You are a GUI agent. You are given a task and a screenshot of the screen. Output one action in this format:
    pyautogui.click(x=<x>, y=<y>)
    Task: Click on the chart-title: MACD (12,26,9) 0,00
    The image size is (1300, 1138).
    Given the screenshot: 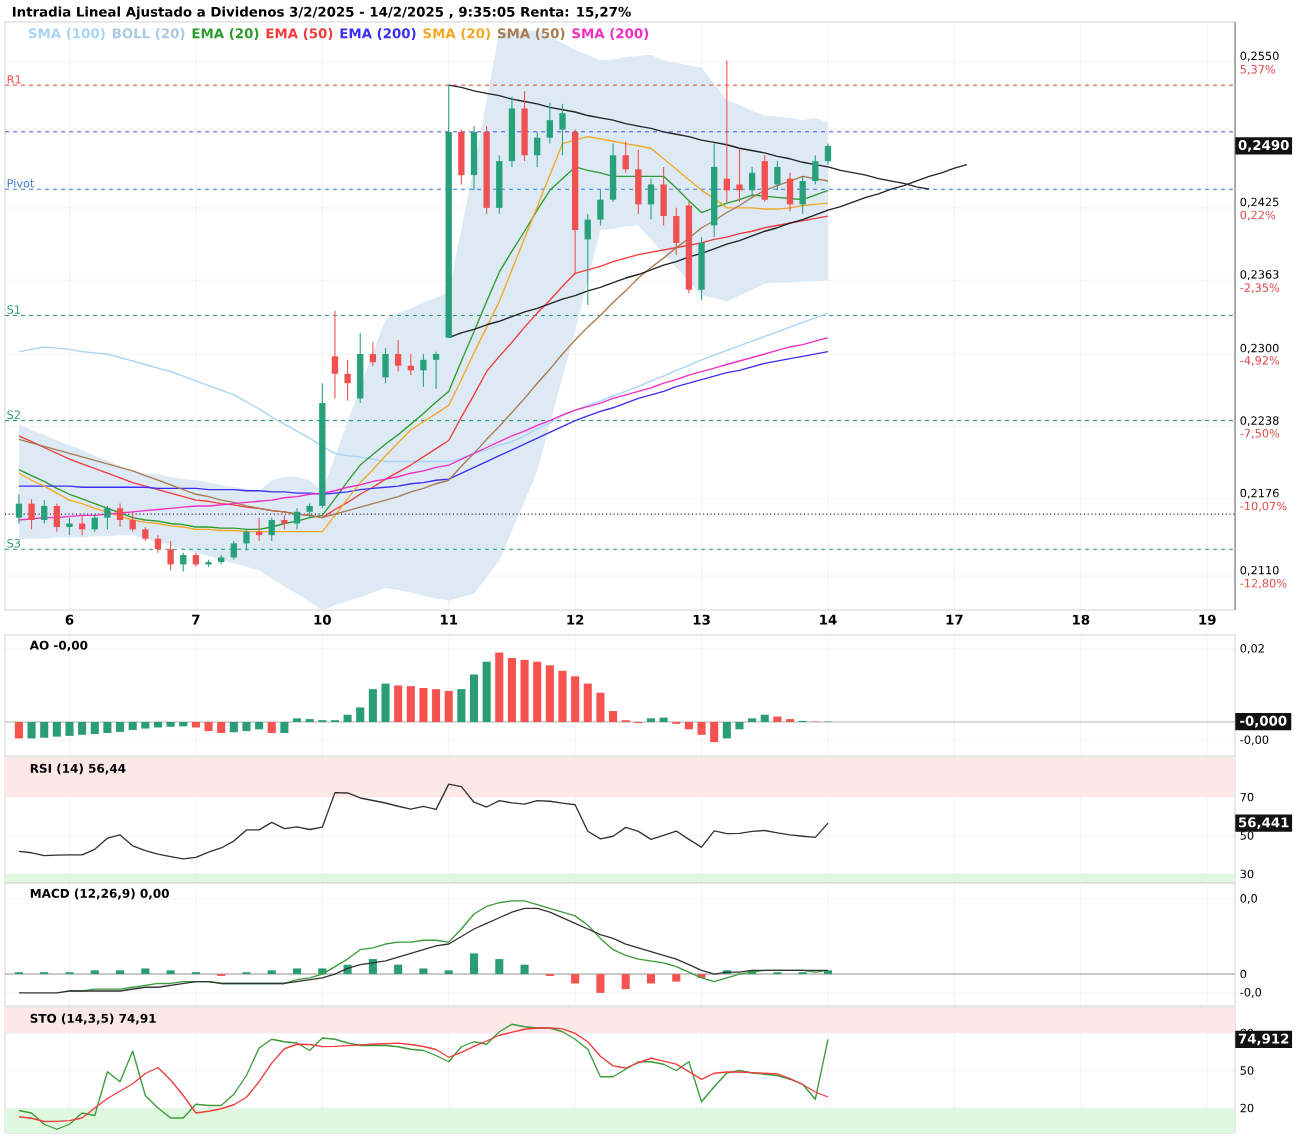 What is the action you would take?
    pyautogui.click(x=99, y=894)
    